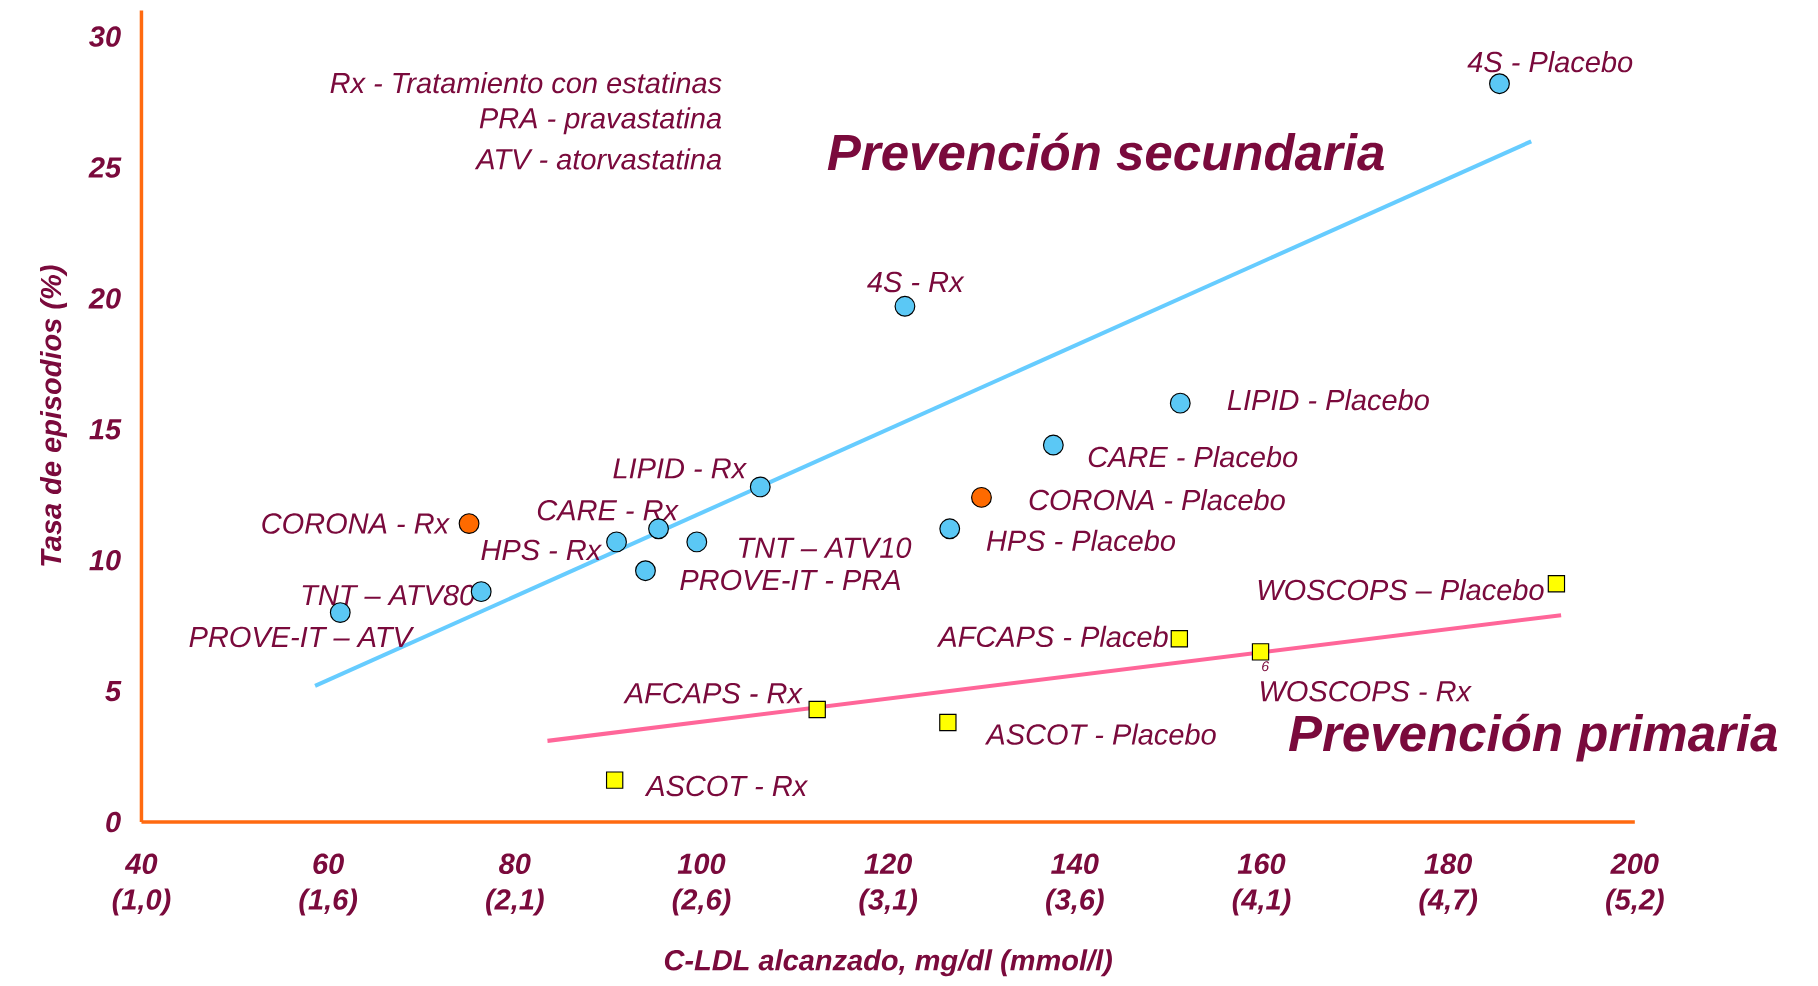 This screenshot has height=986, width=1818. I want to click on text: (4,7), so click(1448, 902).